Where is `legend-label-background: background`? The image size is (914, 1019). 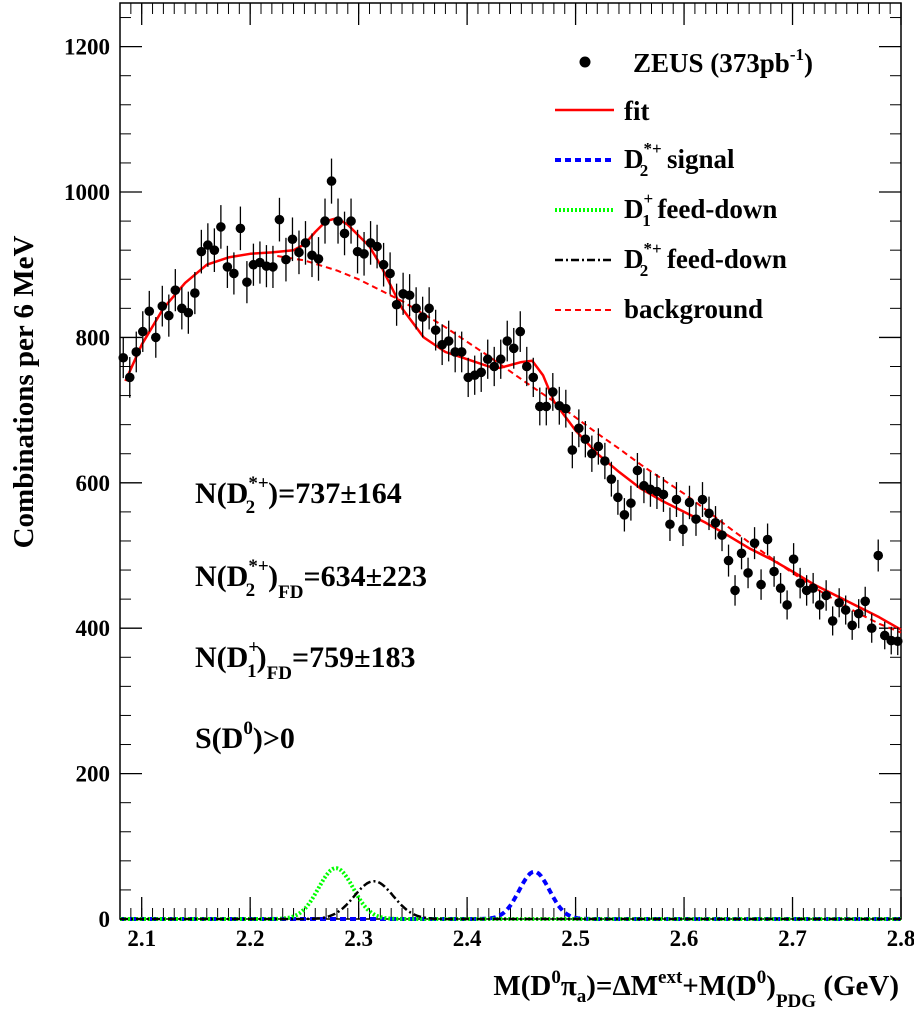
legend-label-background: background is located at coordinates (693, 309).